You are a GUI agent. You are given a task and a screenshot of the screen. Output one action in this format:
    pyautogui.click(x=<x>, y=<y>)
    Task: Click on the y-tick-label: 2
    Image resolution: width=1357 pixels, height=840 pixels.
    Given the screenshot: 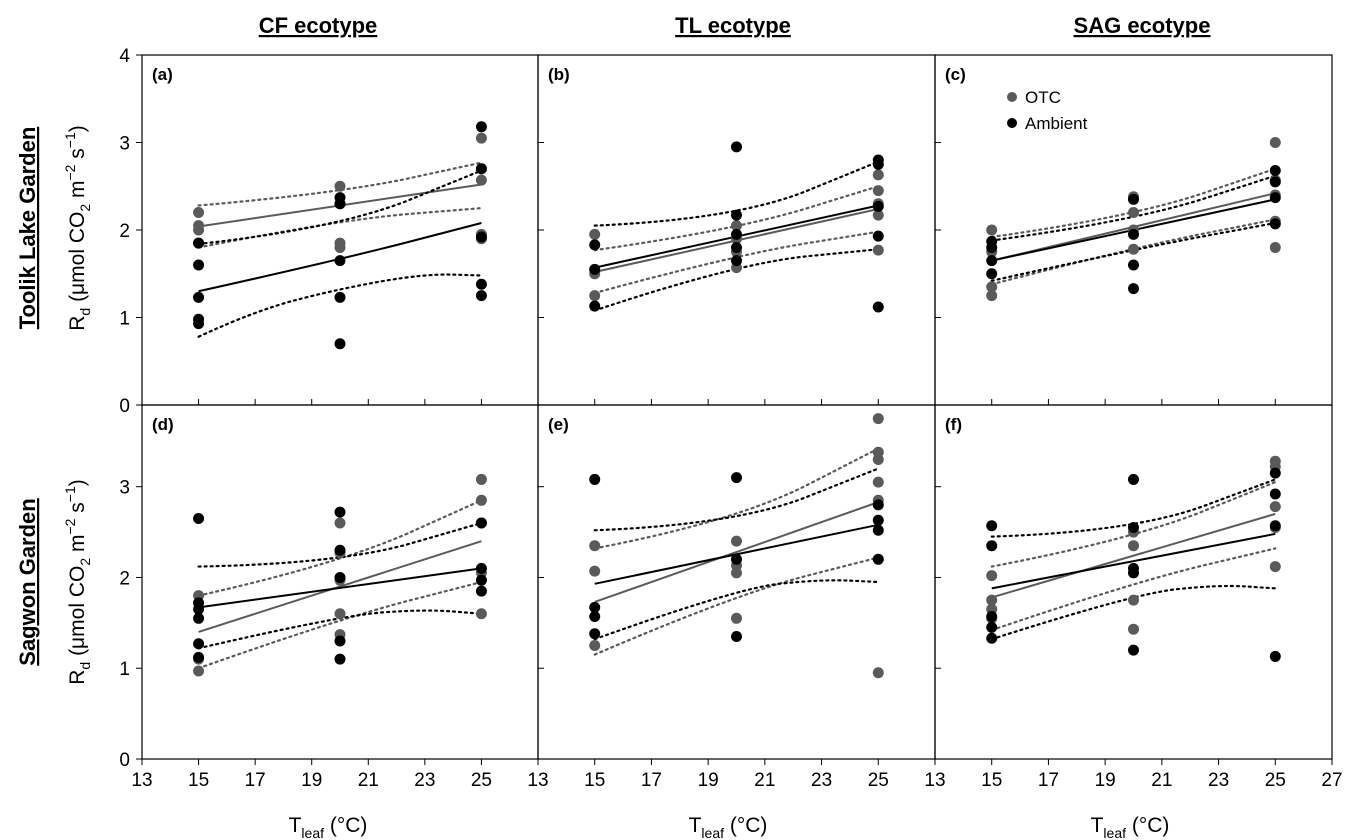 What is the action you would take?
    pyautogui.click(x=124, y=578)
    